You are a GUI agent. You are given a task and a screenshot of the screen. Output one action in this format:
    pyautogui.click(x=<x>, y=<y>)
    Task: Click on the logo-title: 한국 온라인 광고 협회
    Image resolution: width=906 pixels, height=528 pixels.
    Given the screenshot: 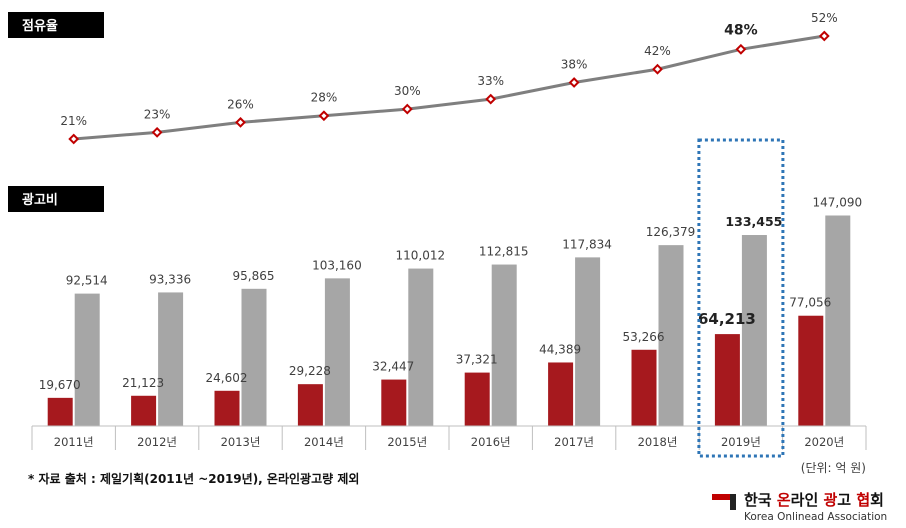 What is the action you would take?
    pyautogui.click(x=814, y=500)
    